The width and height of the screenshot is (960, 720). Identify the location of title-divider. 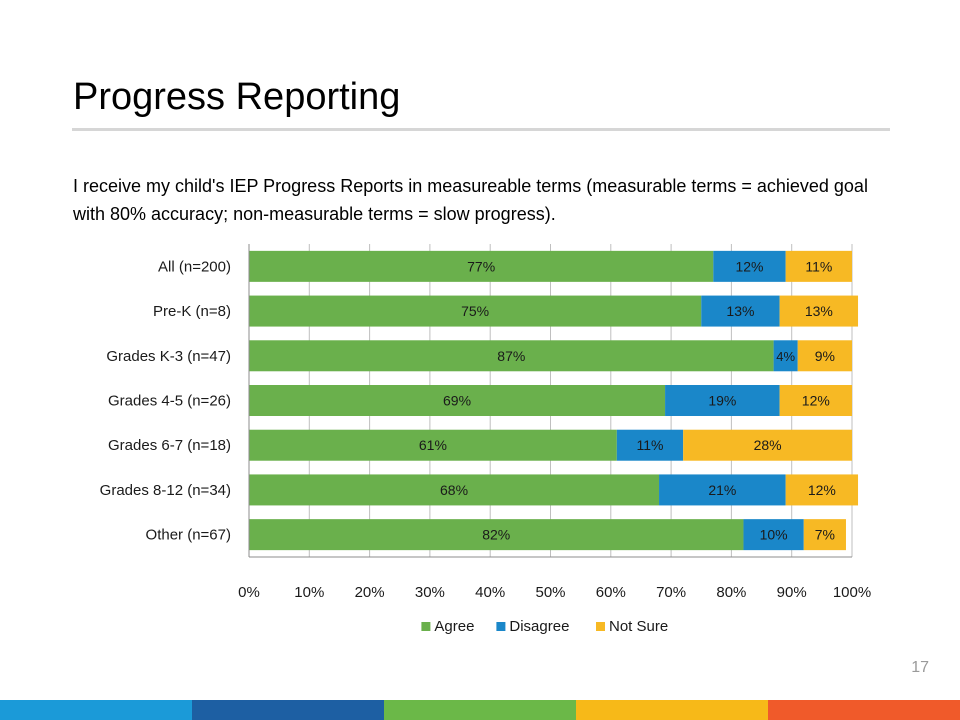
(481, 129).